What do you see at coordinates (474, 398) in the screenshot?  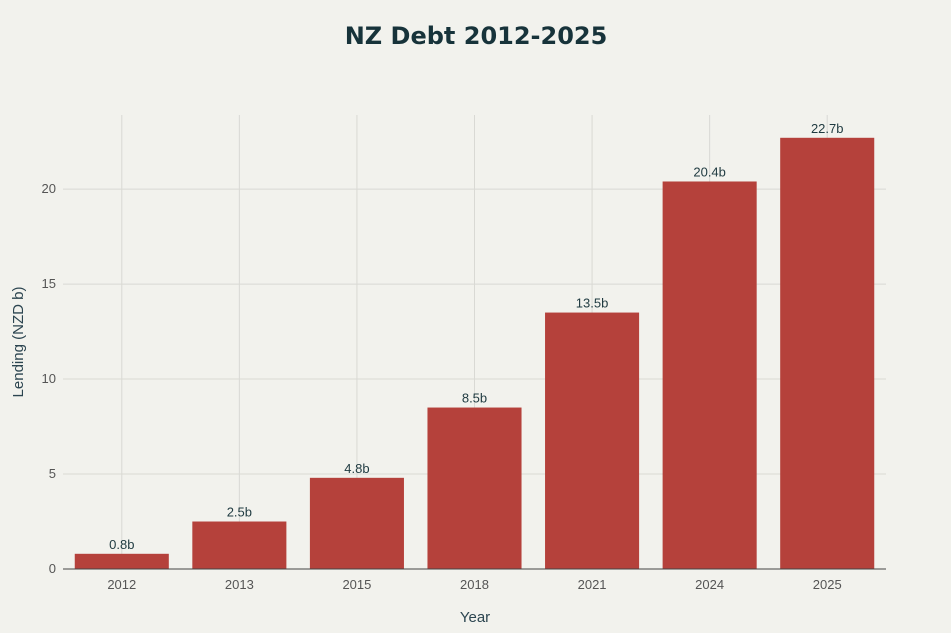 I see `data-label-2018: 8.5b` at bounding box center [474, 398].